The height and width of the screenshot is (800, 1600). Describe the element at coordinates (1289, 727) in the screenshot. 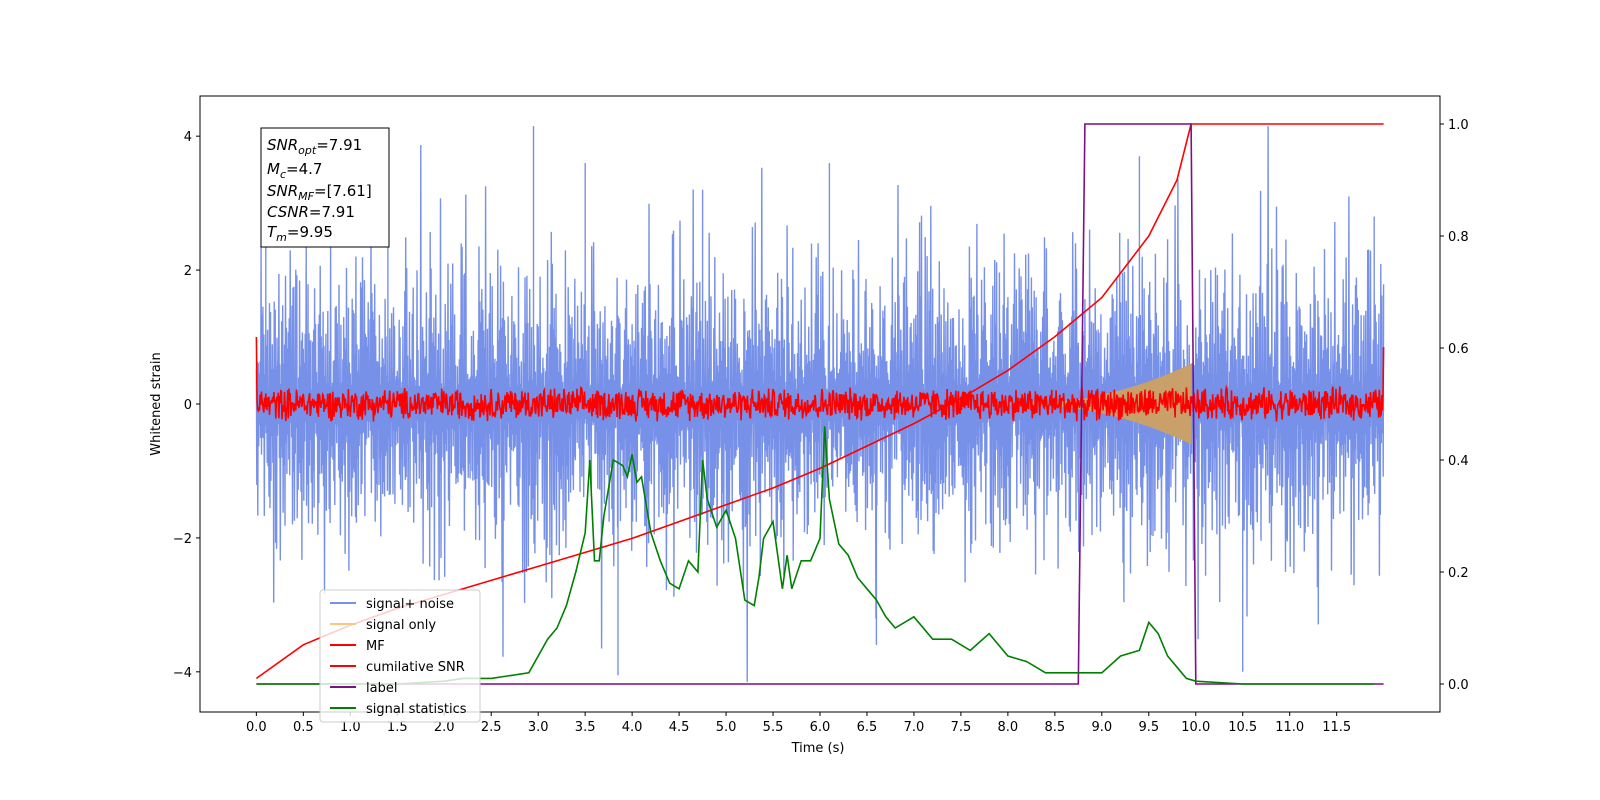

I see `x-tick-label: 11.0` at that location.